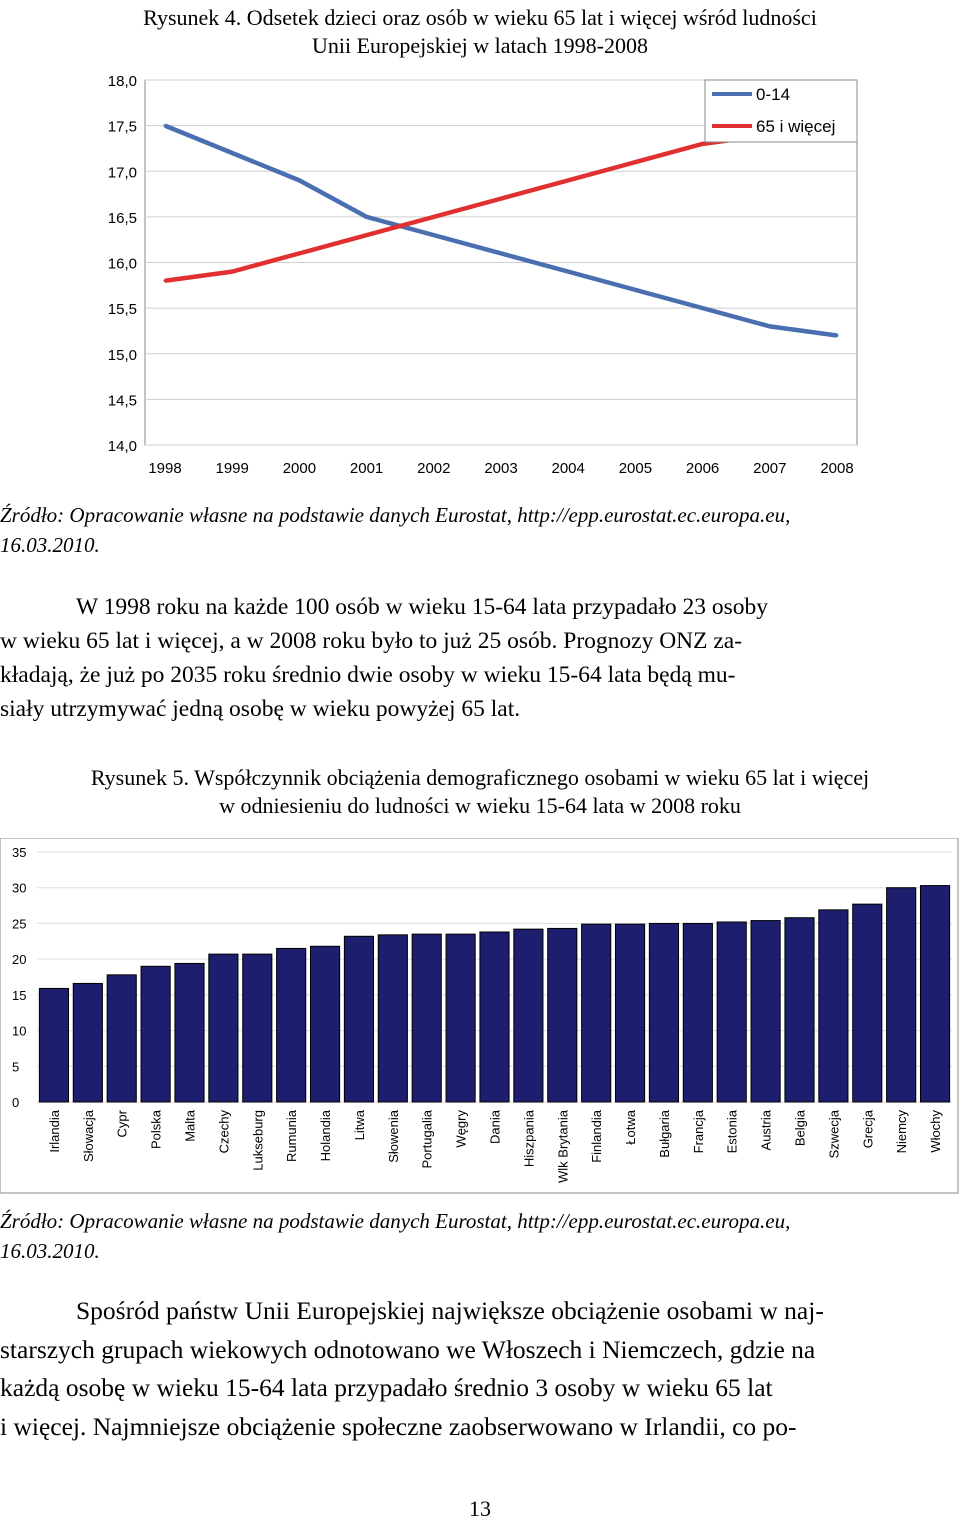  What do you see at coordinates (19, 995) in the screenshot?
I see `bar-y-tick-label: 15` at bounding box center [19, 995].